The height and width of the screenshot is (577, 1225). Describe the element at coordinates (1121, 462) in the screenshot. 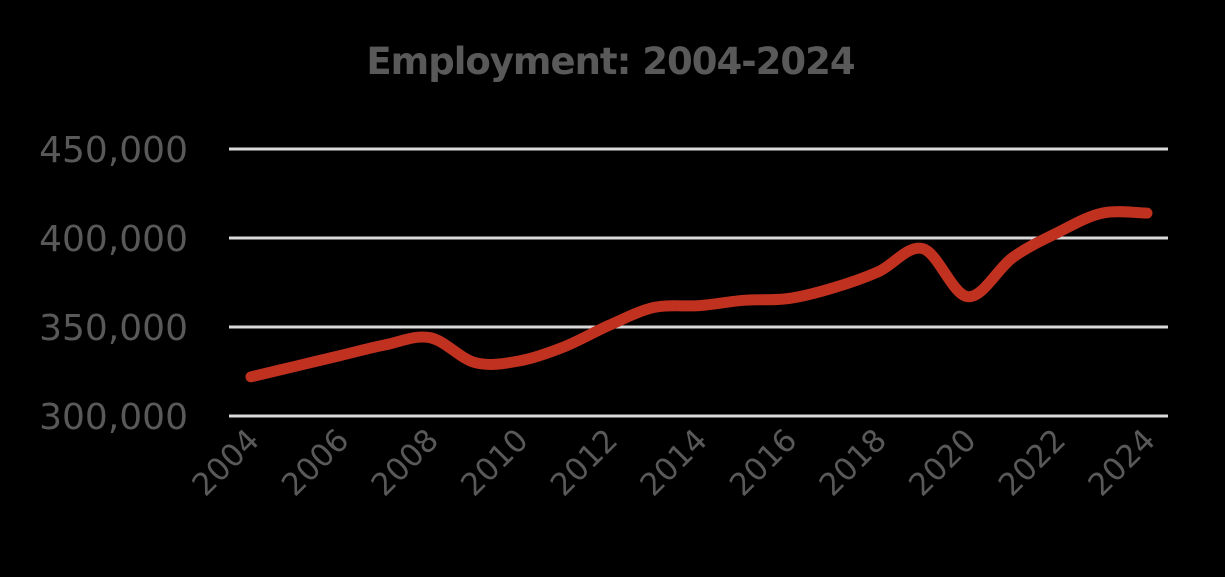

I see `x-tick-label: 2024` at that location.